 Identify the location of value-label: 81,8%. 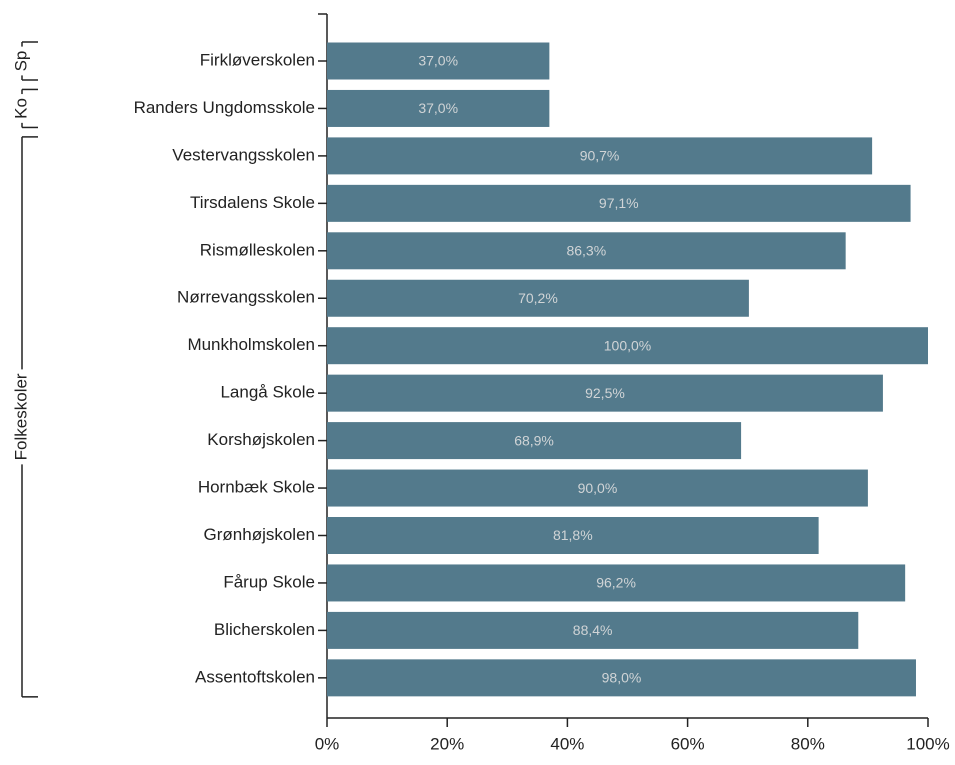
(573, 535).